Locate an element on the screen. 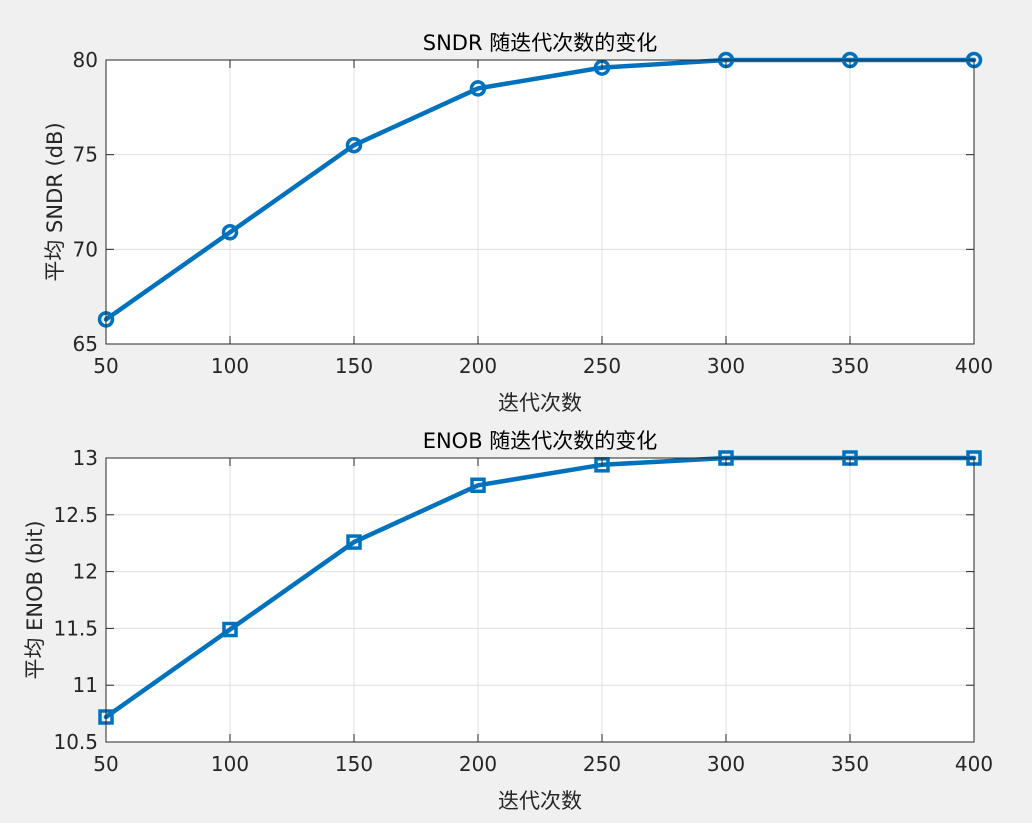 This screenshot has width=1032, height=823. sndr-y-tick-label: 70 is located at coordinates (85, 249).